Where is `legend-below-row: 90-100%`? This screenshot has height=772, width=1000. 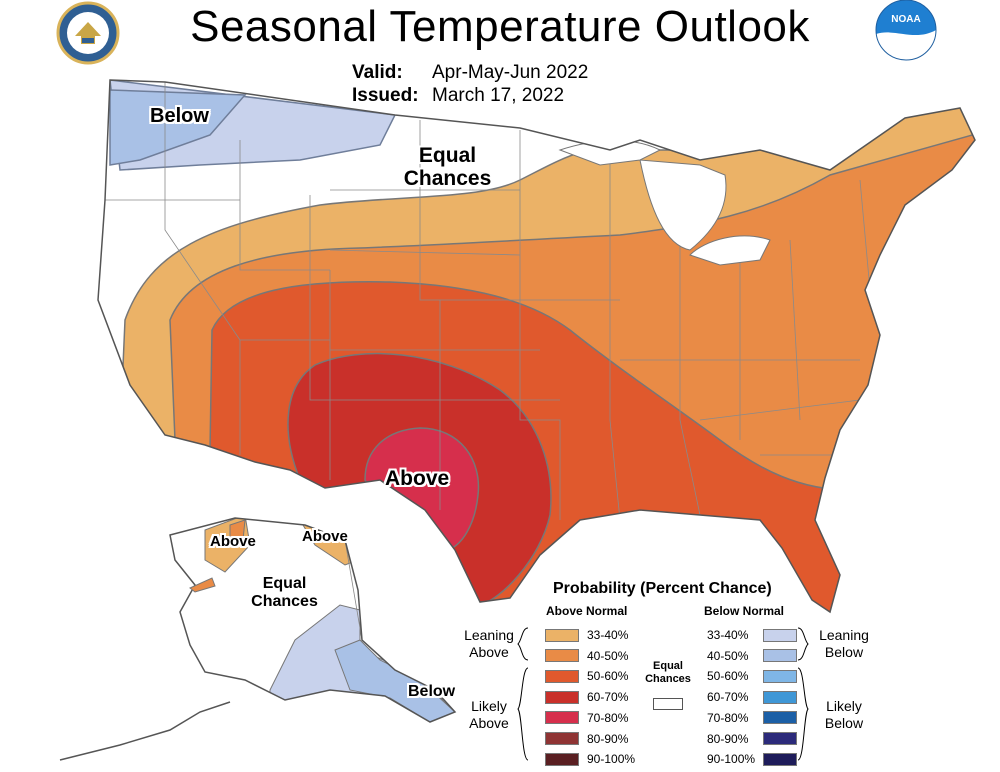
legend-below-row: 90-100% is located at coordinates (752, 759).